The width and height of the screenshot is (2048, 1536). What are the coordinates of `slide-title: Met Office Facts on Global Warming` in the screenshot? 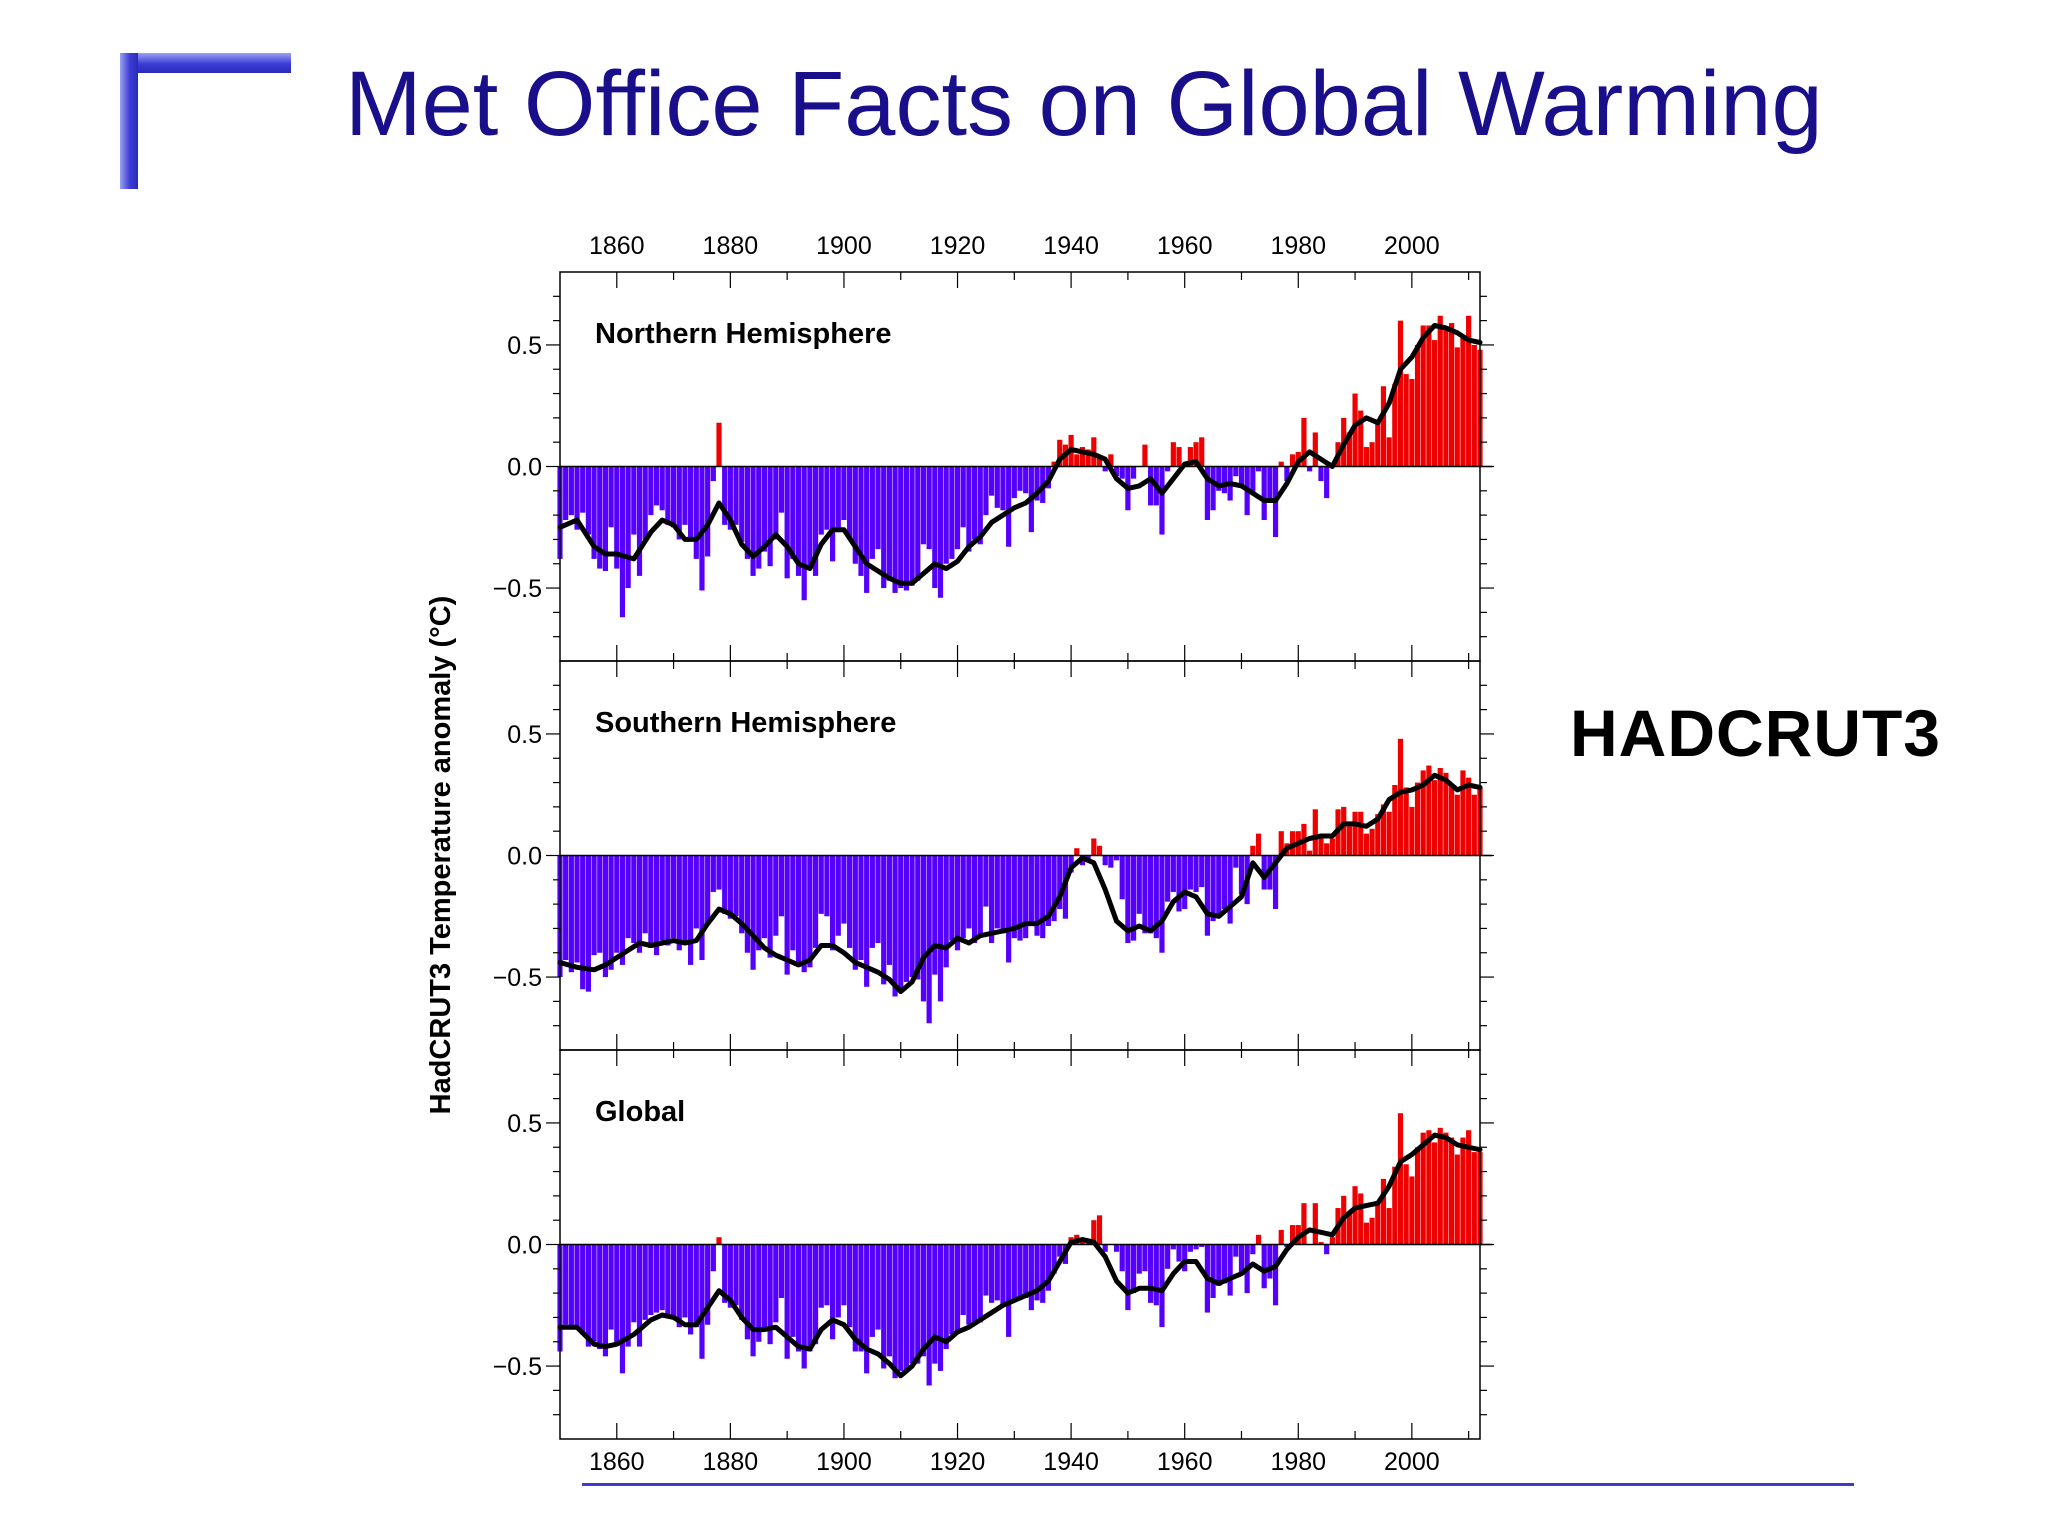 It's located at (1084, 104).